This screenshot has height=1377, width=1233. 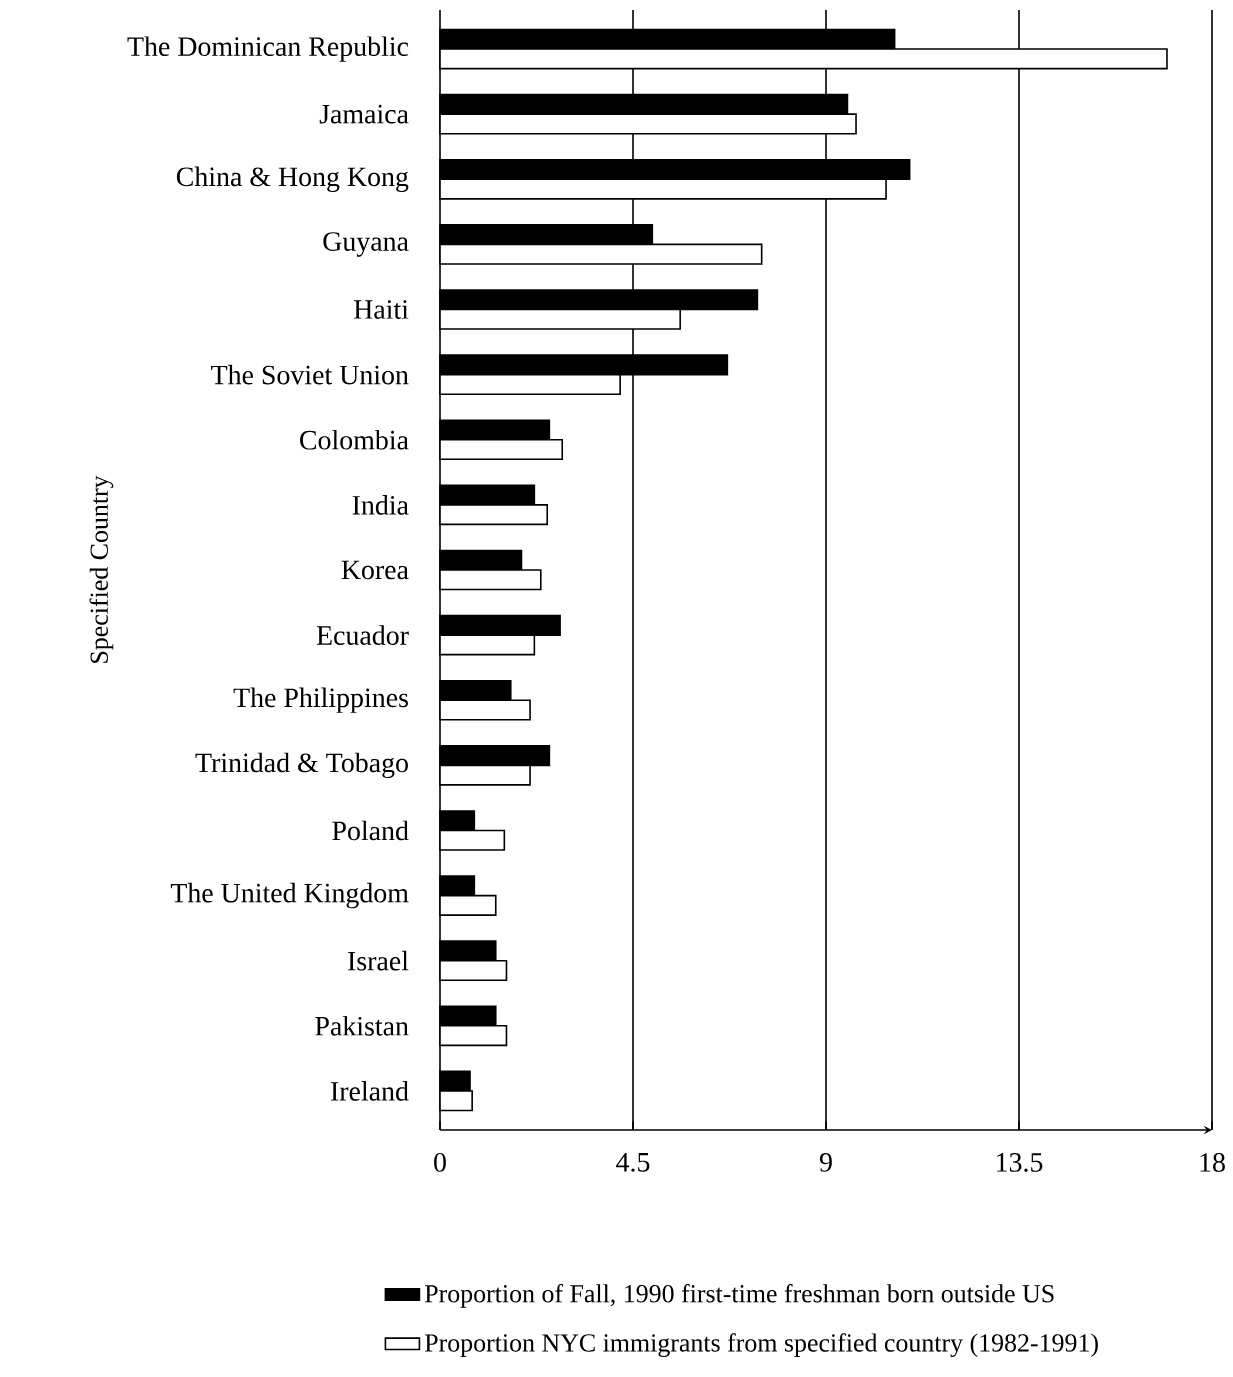 I want to click on y-tick-label: Ireland, so click(x=369, y=1091).